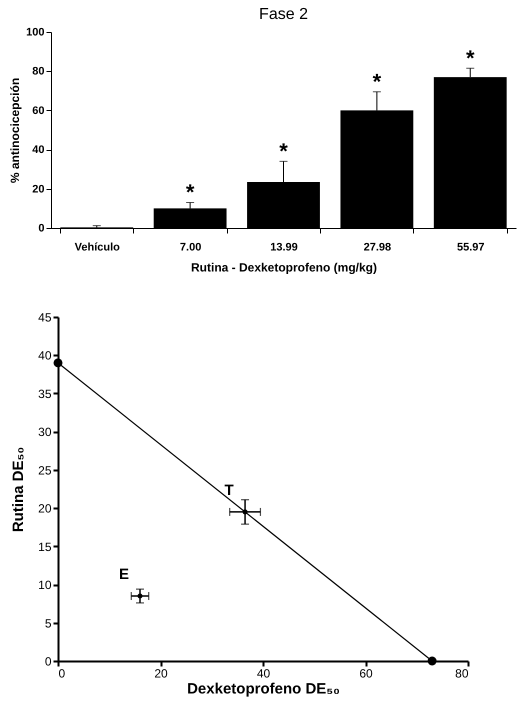 The image size is (528, 713). Describe the element at coordinates (62, 673) in the screenshot. I see `x-tick-label: 0` at that location.